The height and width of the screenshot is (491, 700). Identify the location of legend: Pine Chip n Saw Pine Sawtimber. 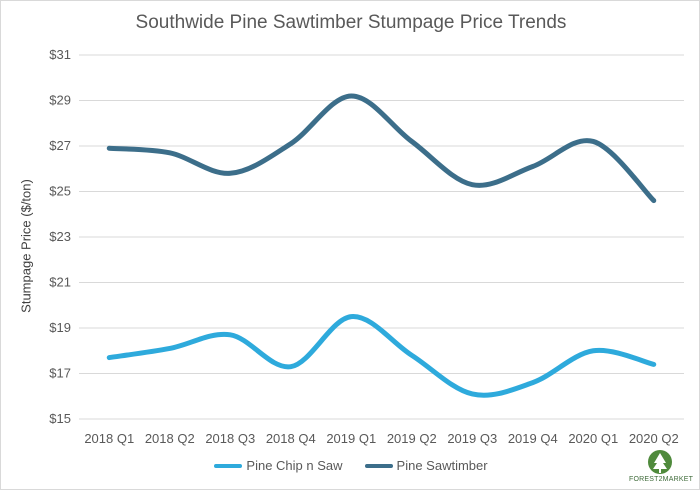
(350, 465).